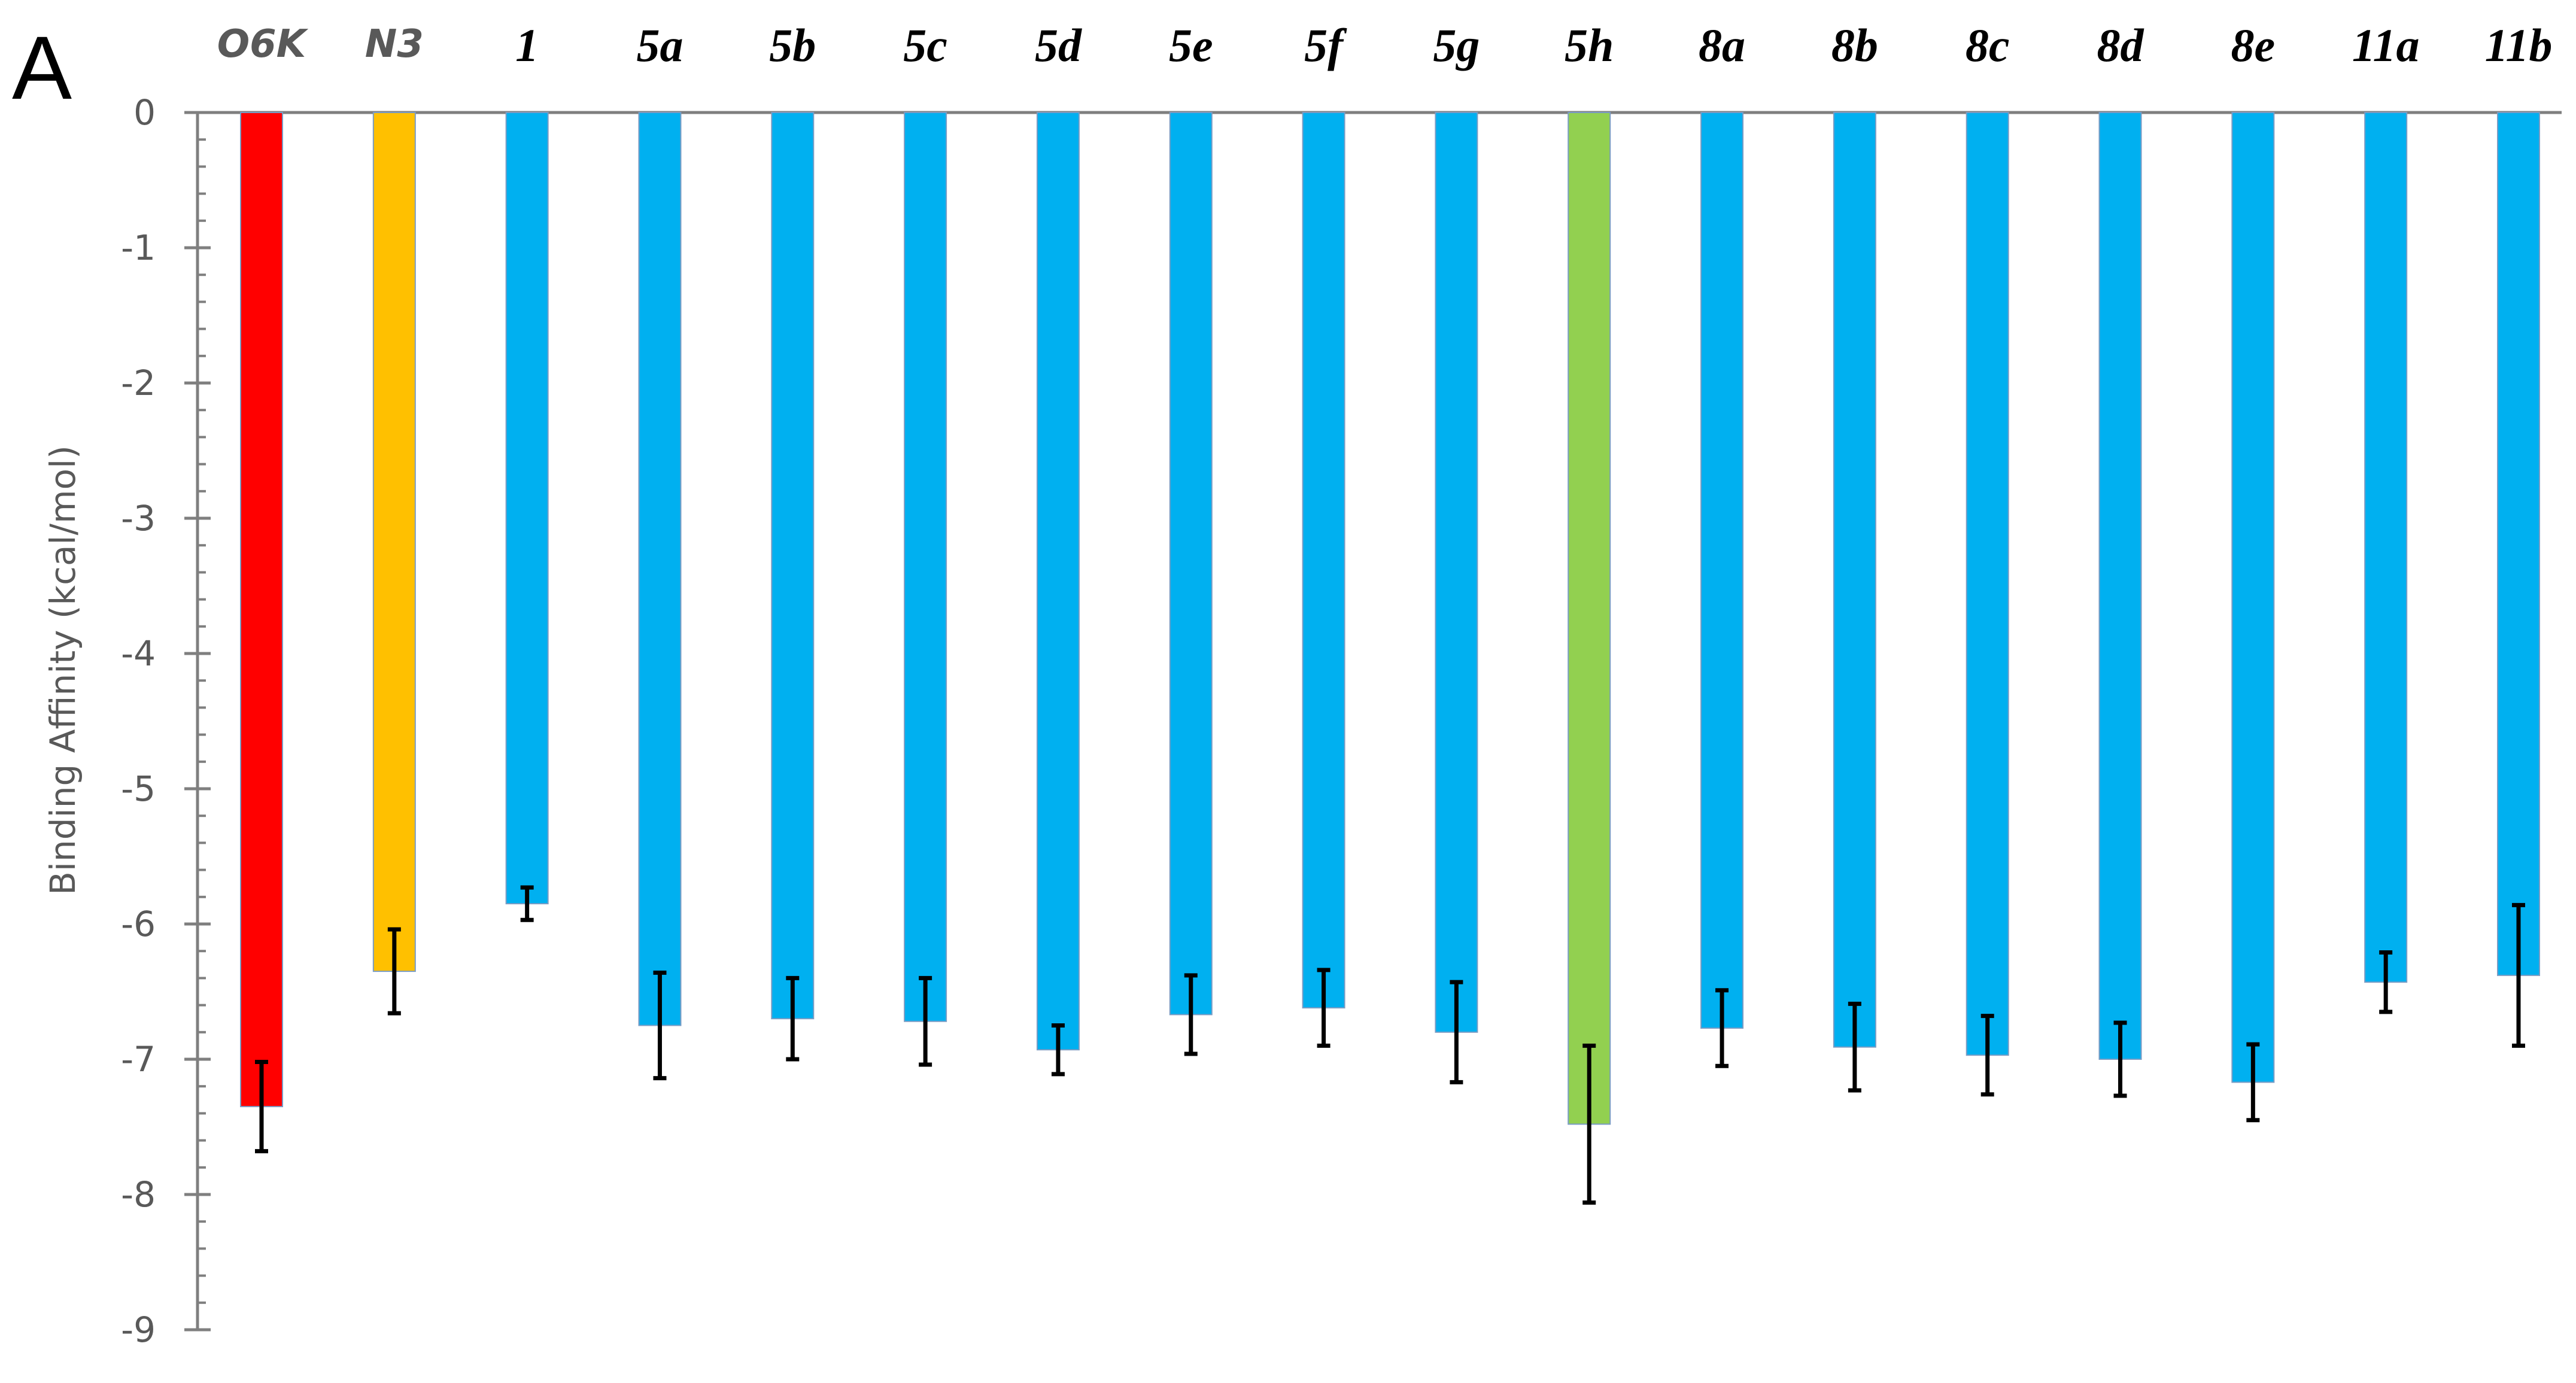 The height and width of the screenshot is (1383, 2576). What do you see at coordinates (1854, 1047) in the screenshot?
I see `error-bar-8b` at bounding box center [1854, 1047].